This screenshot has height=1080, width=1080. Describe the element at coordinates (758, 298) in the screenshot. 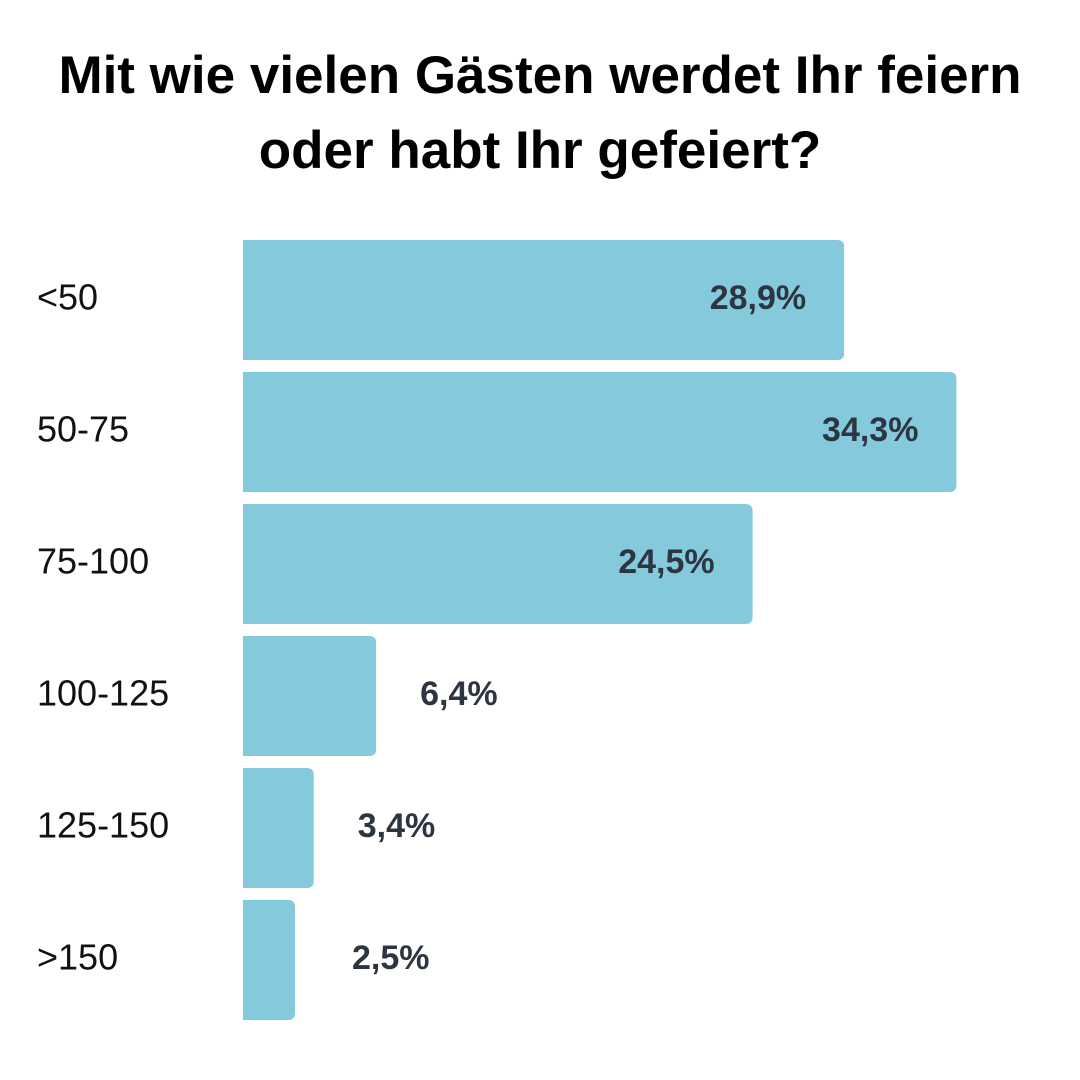

I see `value-label: 28,9%` at that location.